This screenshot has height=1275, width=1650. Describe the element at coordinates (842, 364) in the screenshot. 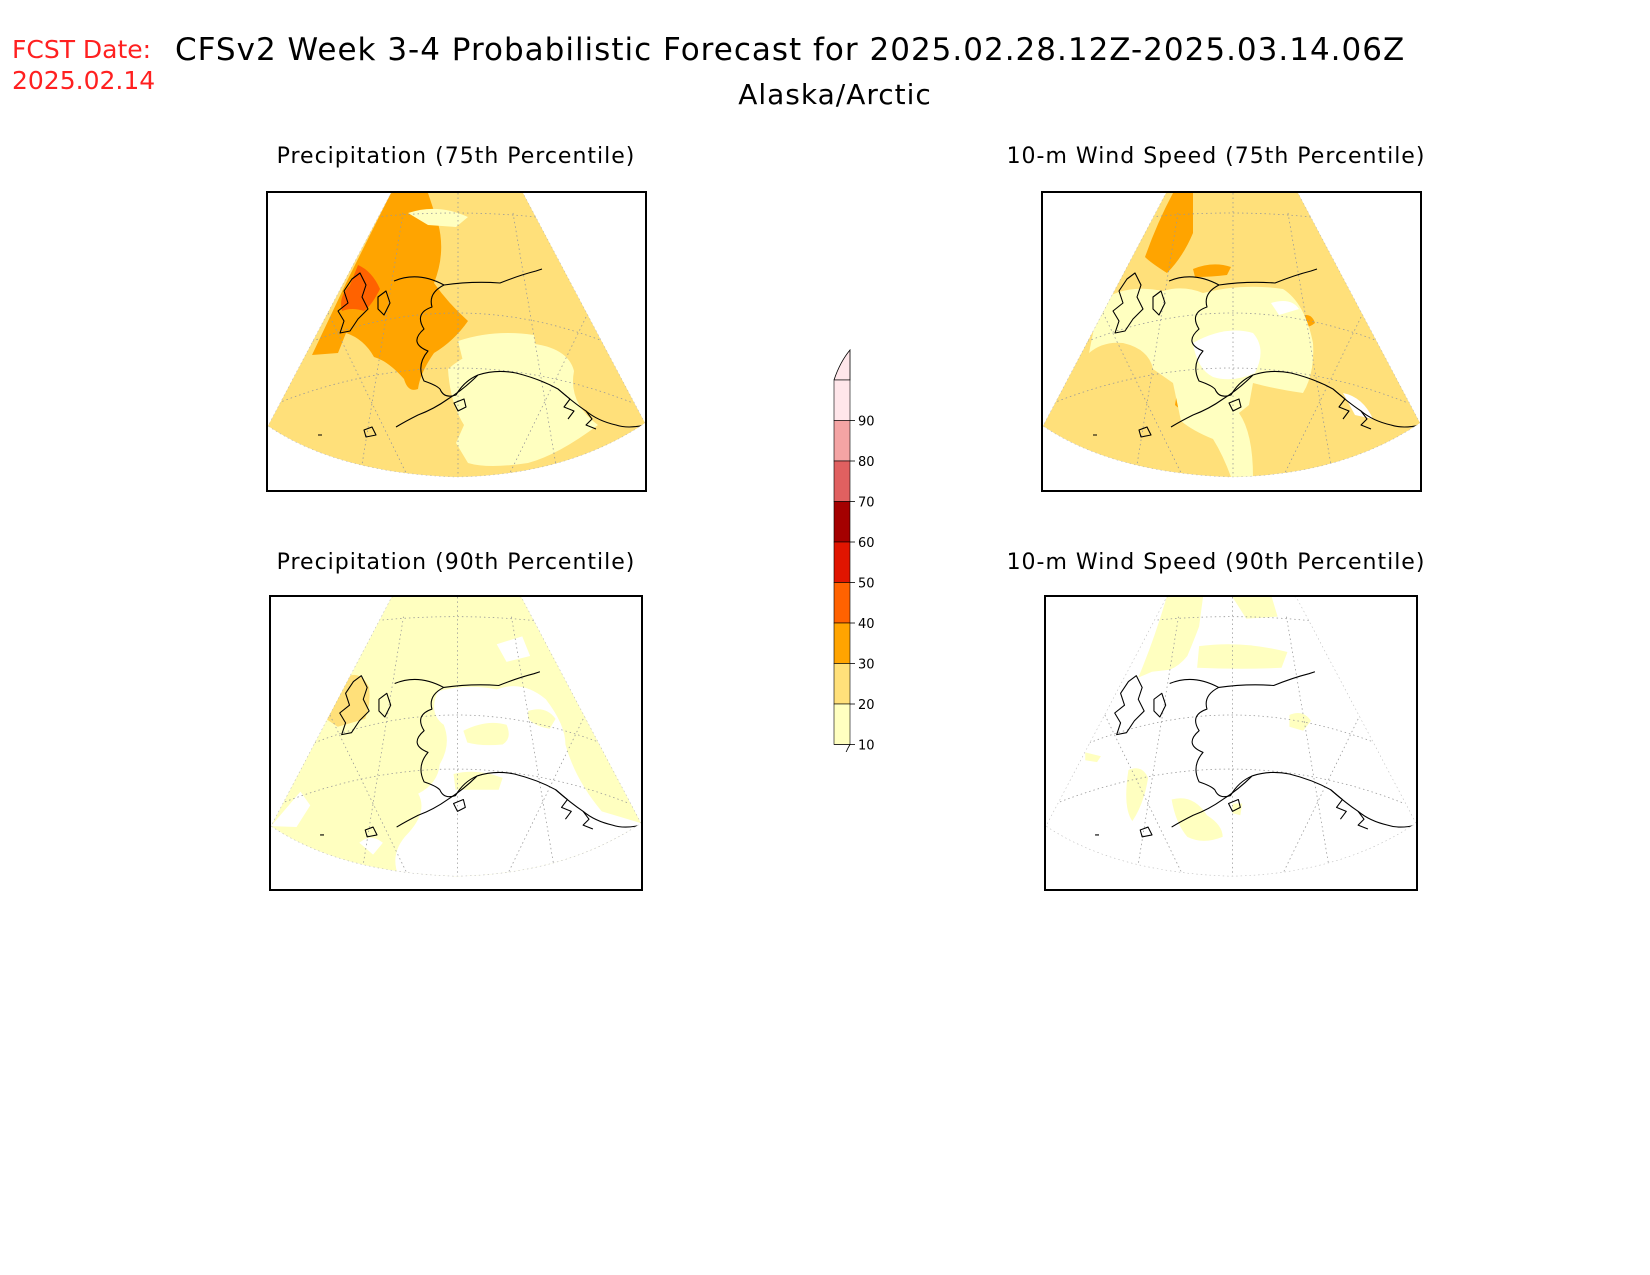

I see `colorbar-top-cap` at that location.